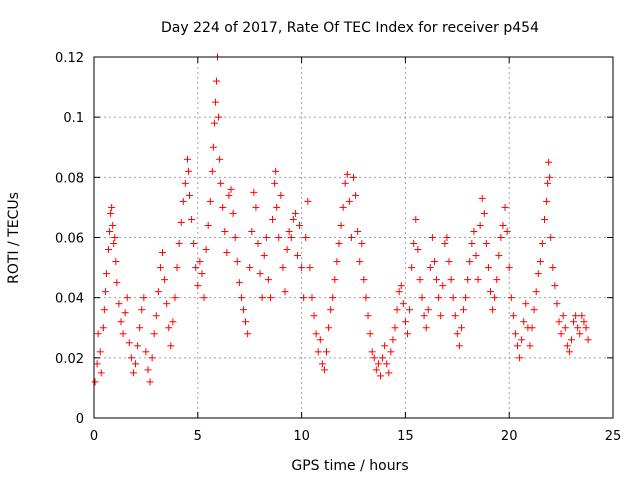 The width and height of the screenshot is (640, 480). Describe the element at coordinates (94, 436) in the screenshot. I see `x-tick-label: 0` at that location.